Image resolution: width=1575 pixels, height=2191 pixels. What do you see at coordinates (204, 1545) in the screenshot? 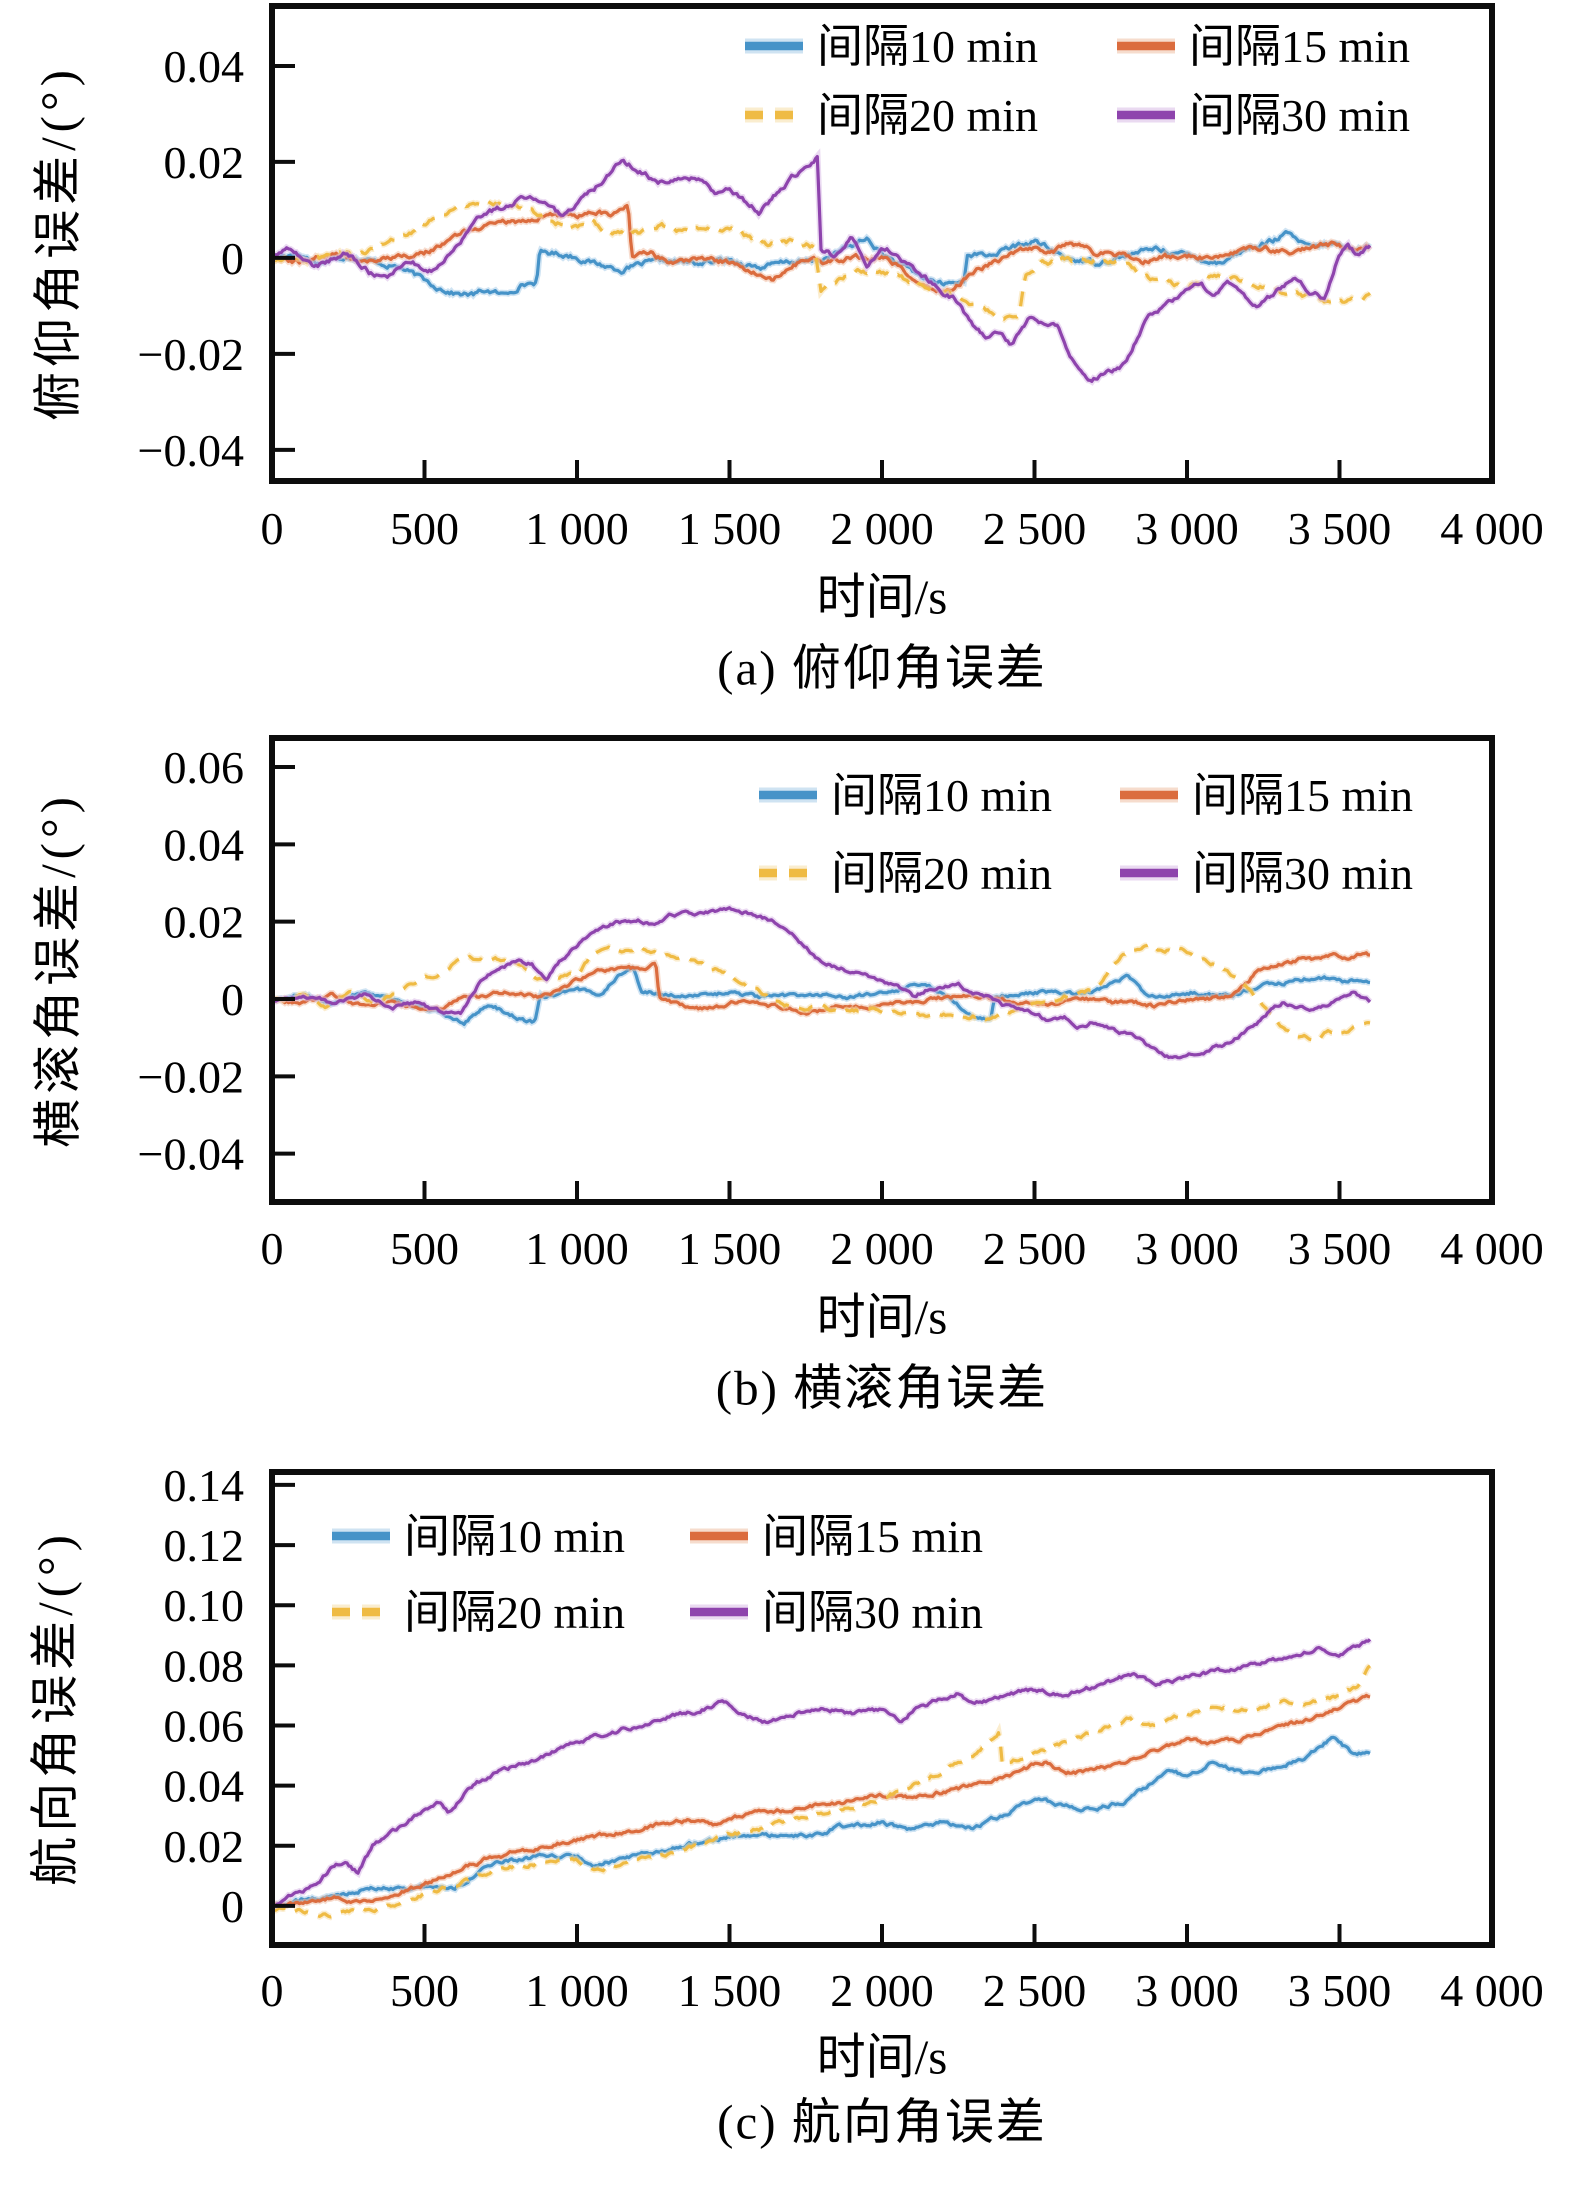
I see `y-tick-label: 0.12` at bounding box center [204, 1545].